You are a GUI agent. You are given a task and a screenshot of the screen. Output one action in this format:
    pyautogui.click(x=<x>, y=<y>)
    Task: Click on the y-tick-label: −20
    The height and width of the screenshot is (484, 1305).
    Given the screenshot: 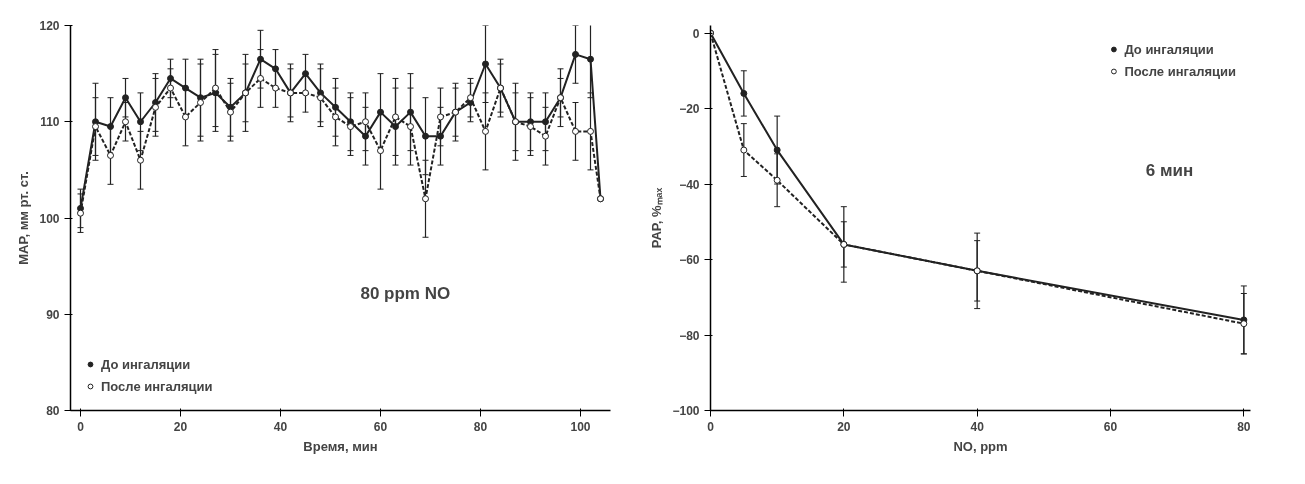 What is the action you would take?
    pyautogui.click(x=689, y=109)
    